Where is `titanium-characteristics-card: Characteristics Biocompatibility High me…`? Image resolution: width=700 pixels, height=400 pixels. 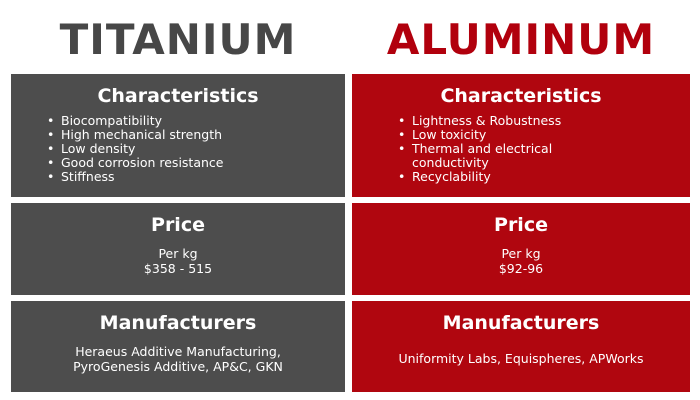 titanium-characteristics-card: Characteristics Biocompatibility High me… is located at coordinates (178, 135).